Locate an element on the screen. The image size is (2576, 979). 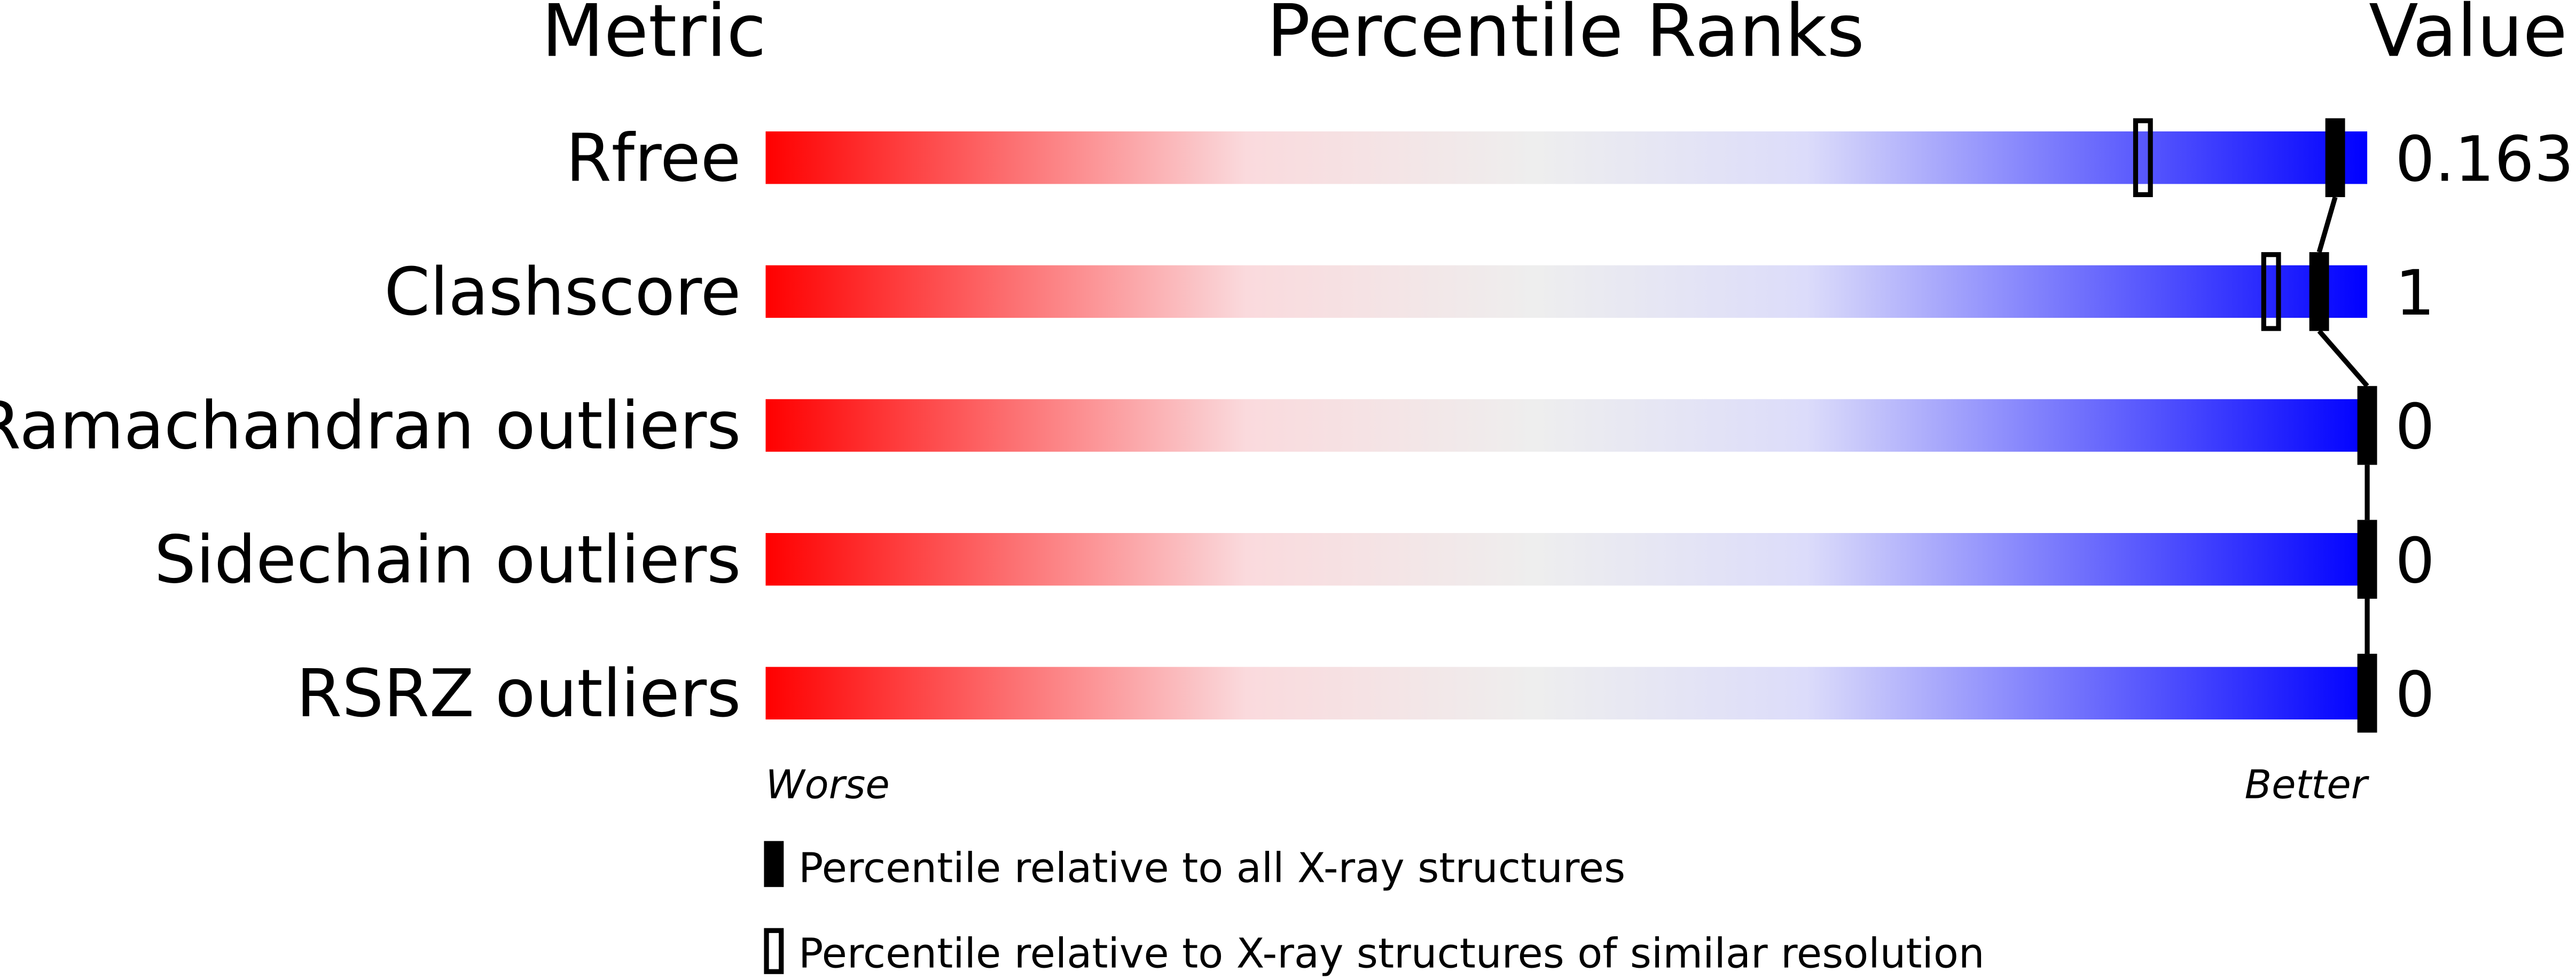
header-metric: Metric is located at coordinates (654, 36).